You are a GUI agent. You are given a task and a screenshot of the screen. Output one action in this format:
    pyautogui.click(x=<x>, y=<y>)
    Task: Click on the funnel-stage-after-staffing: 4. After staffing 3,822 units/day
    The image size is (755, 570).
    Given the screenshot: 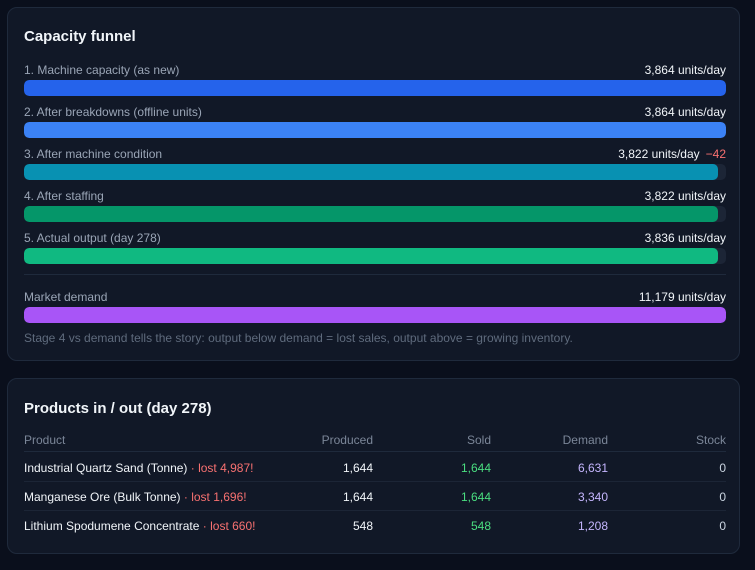 What is the action you would take?
    pyautogui.click(x=375, y=205)
    